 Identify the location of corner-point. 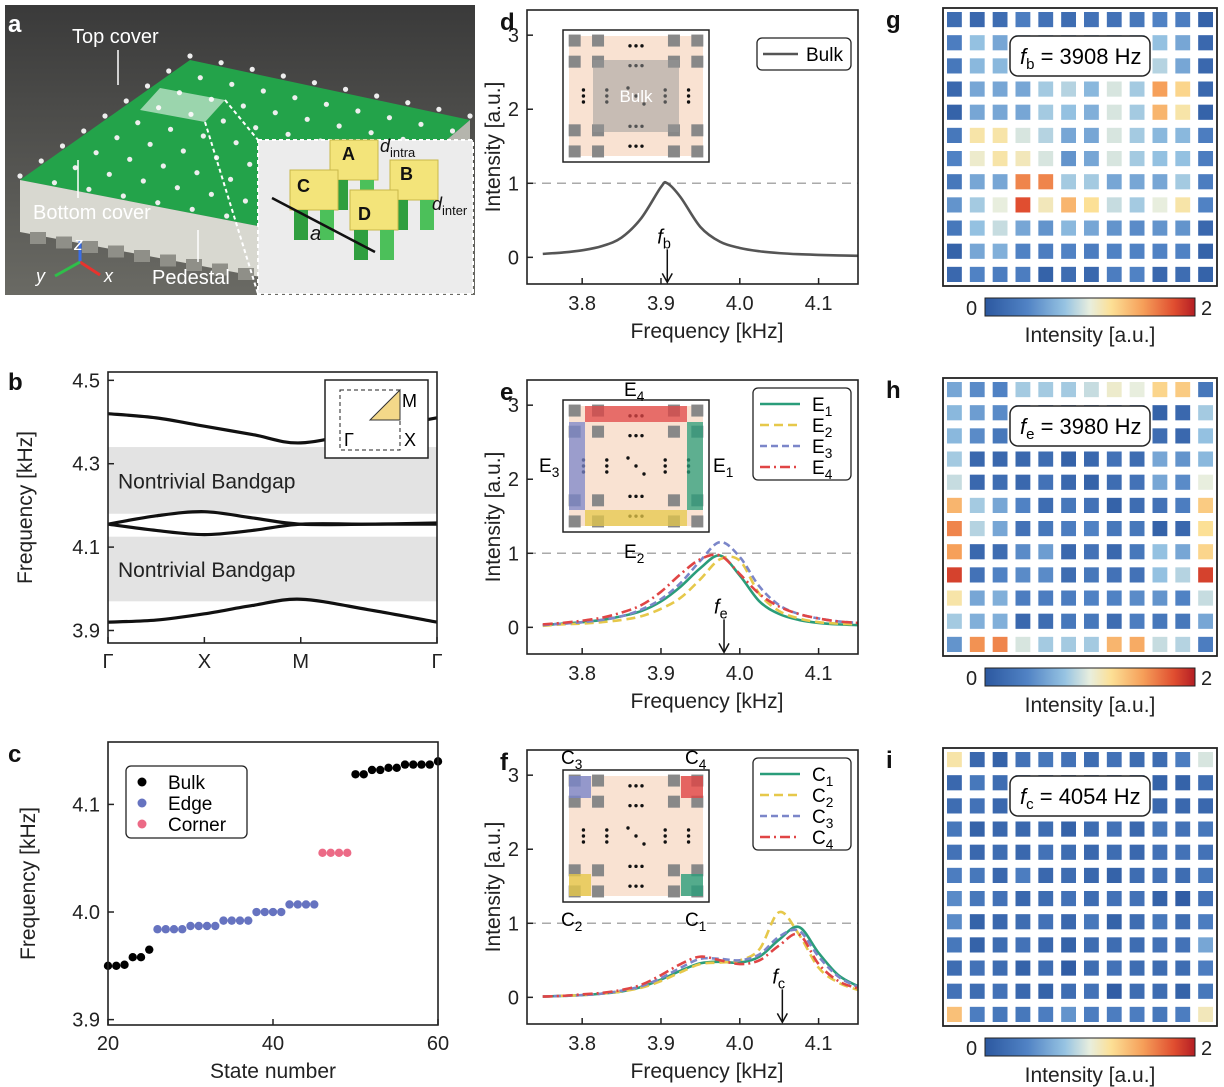
(339, 853).